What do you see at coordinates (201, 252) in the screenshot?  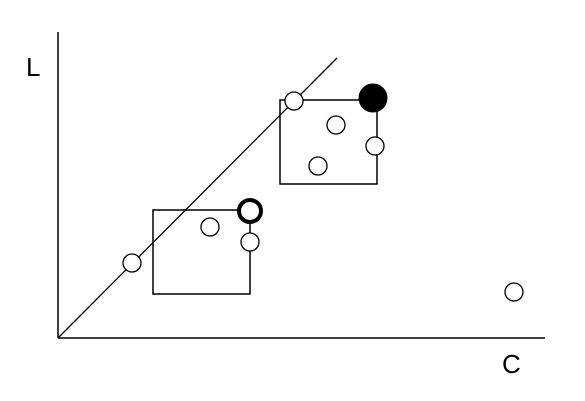 I see `lower-box` at bounding box center [201, 252].